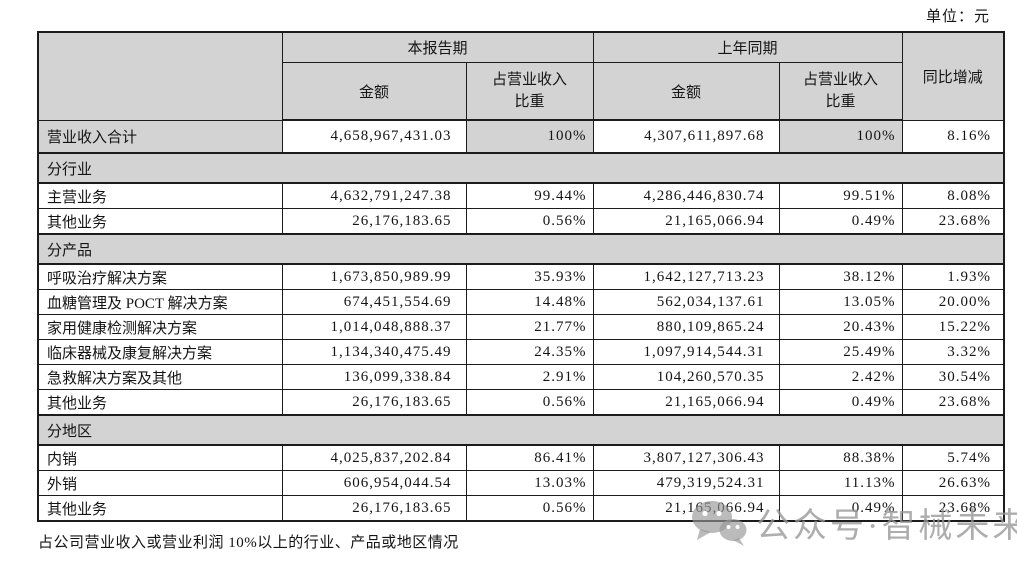  Describe the element at coordinates (374, 327) in the screenshot. I see `cell-amount-current: 1,014,048,888.37` at that location.